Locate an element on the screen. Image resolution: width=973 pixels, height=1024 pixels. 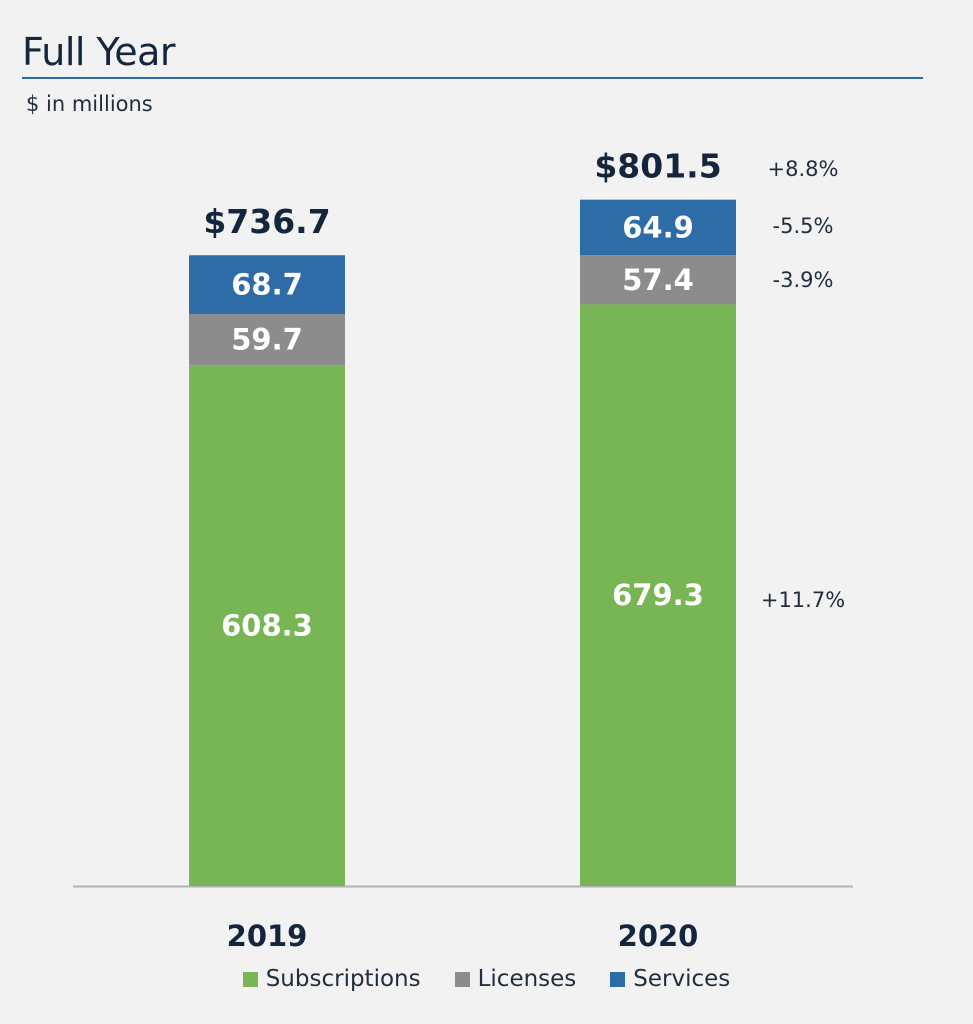
legend: Subscriptions Licenses Services is located at coordinates (486, 979).